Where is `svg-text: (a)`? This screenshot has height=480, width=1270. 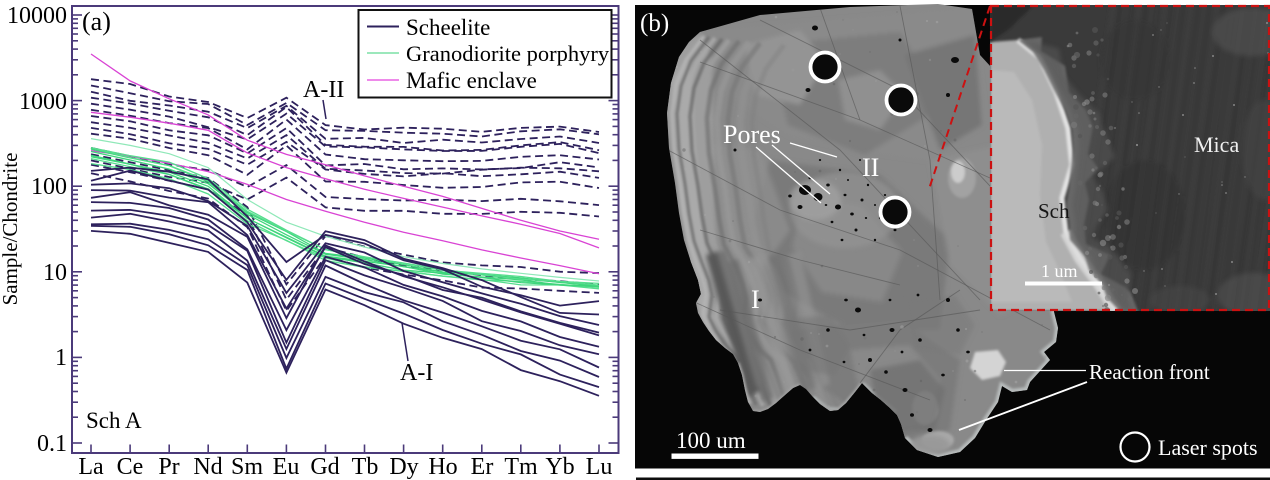 svg-text: (a) is located at coordinates (96, 21).